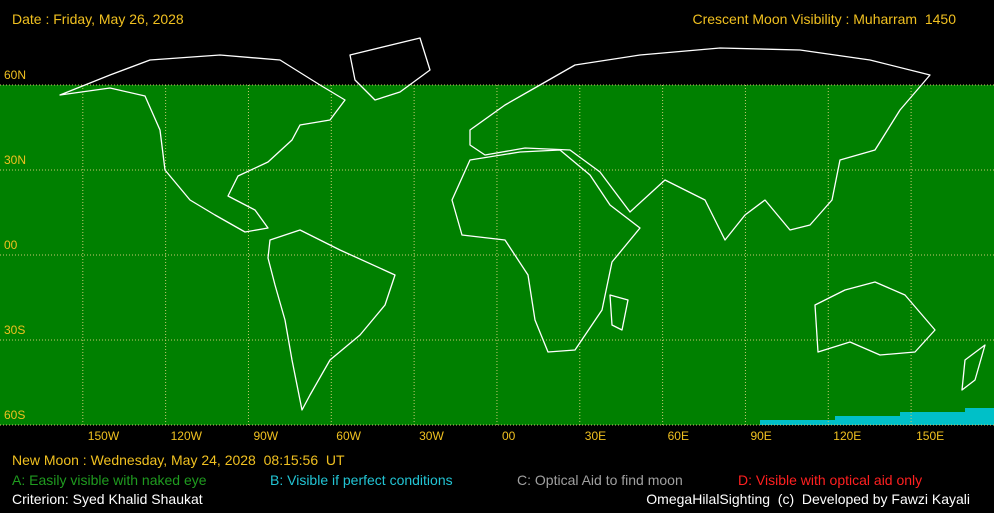 The width and height of the screenshot is (994, 513). Describe the element at coordinates (824, 19) in the screenshot. I see `map-title: Crescent Moon Visibility : Muharram 1450` at that location.